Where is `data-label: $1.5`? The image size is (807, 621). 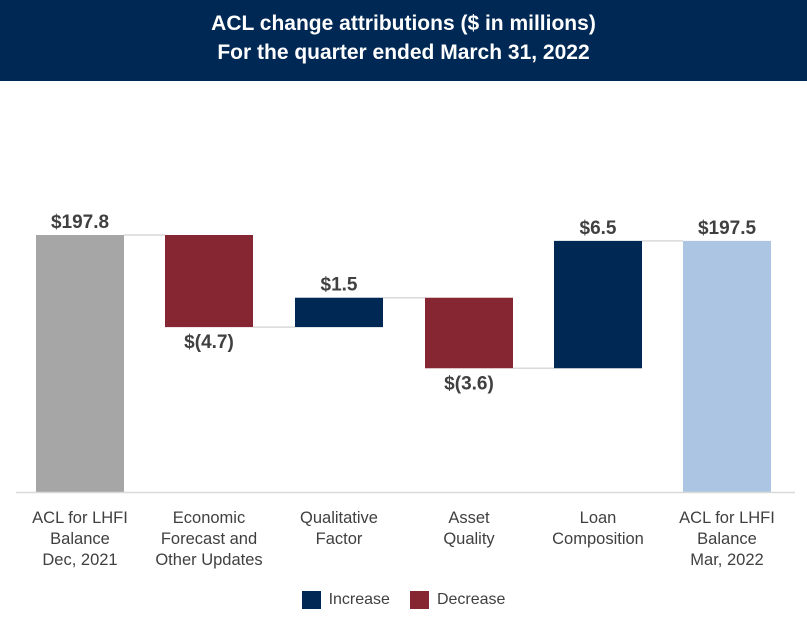
data-label: $1.5 is located at coordinates (339, 285).